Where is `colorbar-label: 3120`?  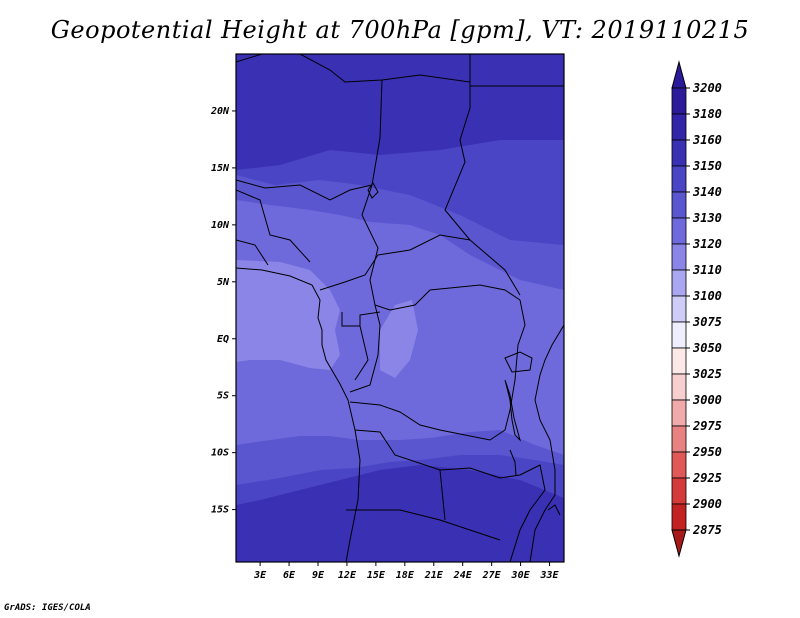 colorbar-label: 3120 is located at coordinates (707, 244).